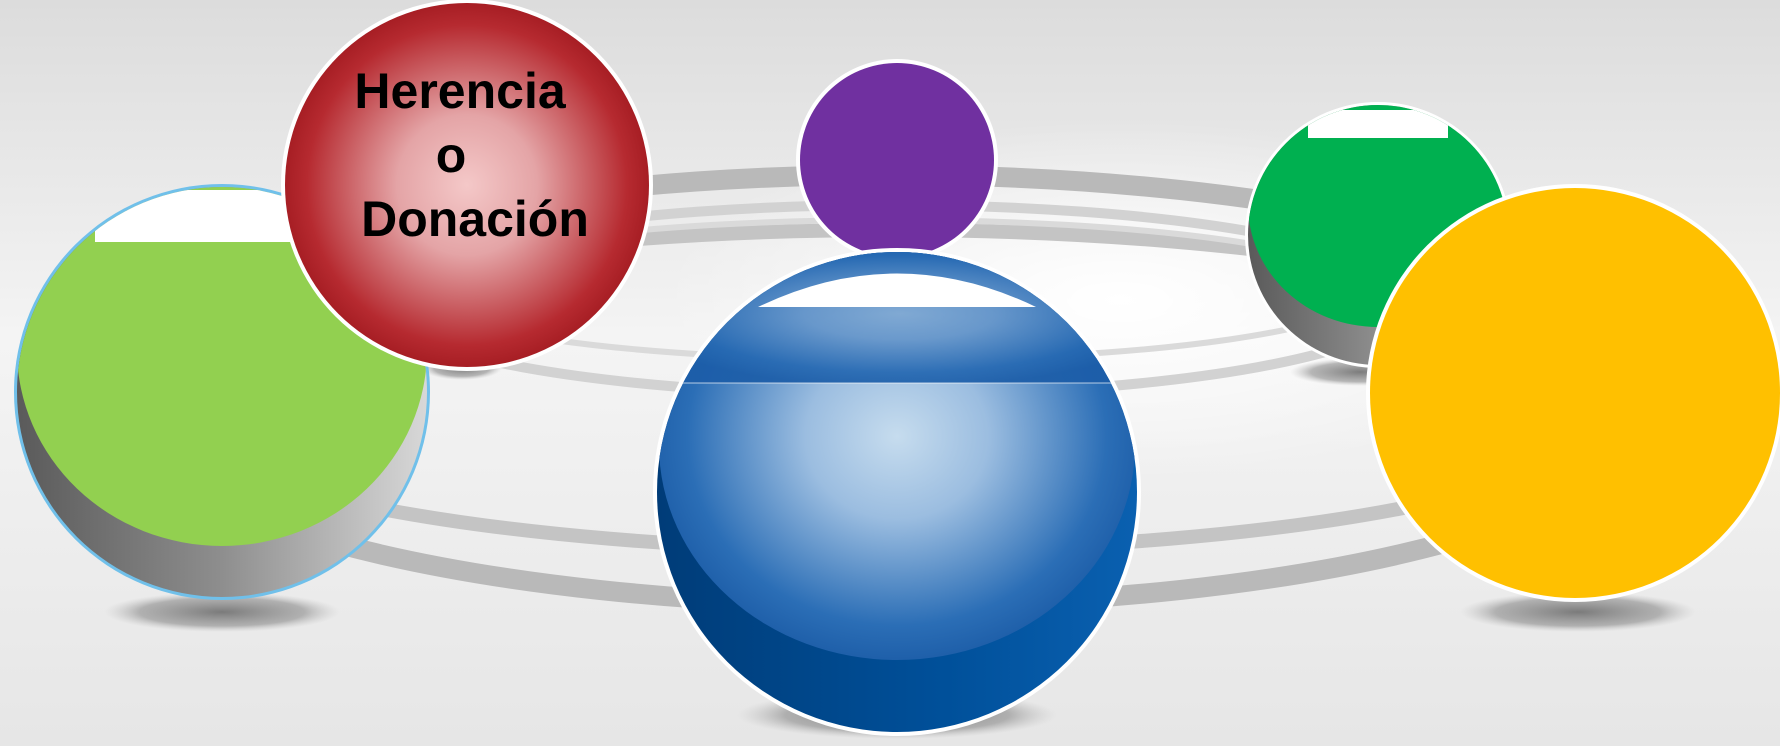 The width and height of the screenshot is (1780, 746). Describe the element at coordinates (897, 160) in the screenshot. I see `purple-sphere` at that location.